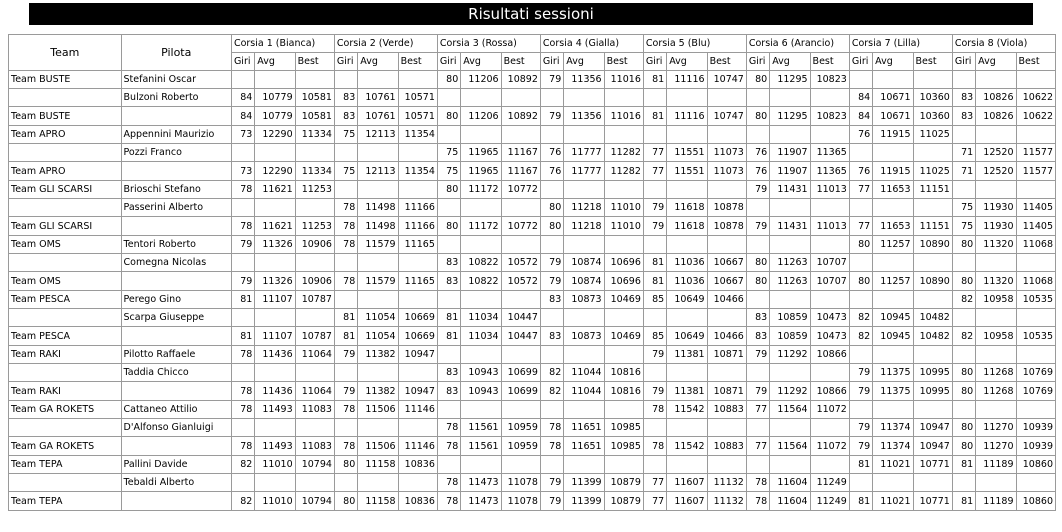 The image size is (1062, 532). Describe the element at coordinates (520, 226) in the screenshot. I see `value-cell: 10772` at that location.